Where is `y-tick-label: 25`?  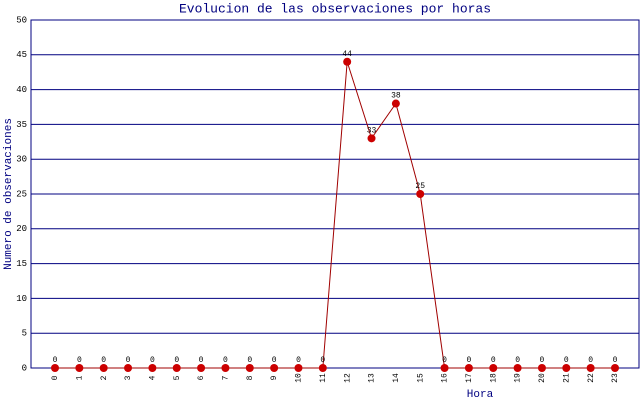
y-tick-label: 25 is located at coordinates (21, 194).